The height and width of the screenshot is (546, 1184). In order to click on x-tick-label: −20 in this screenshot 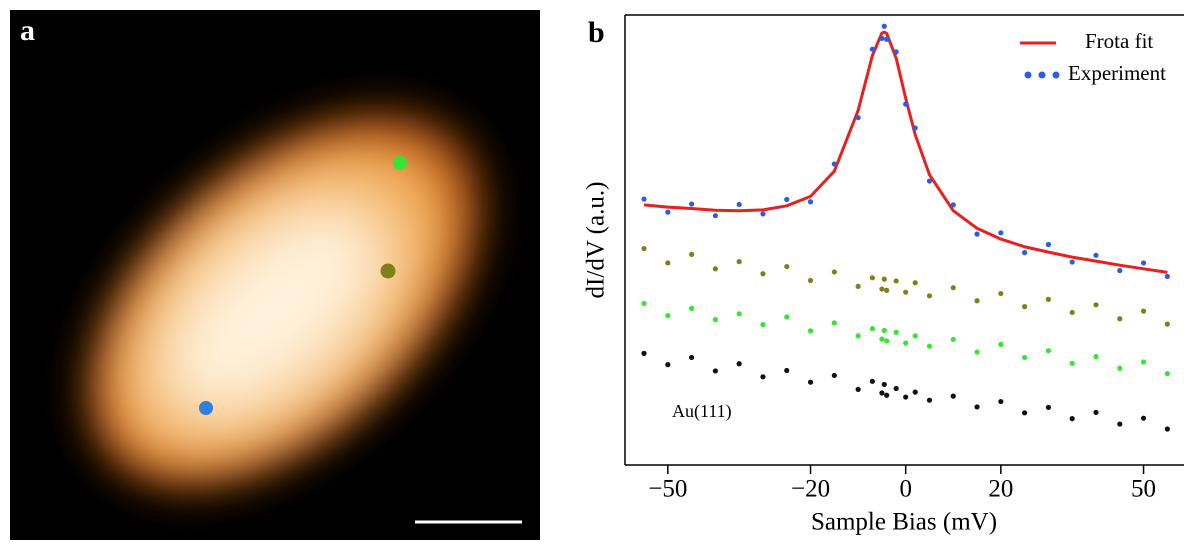, I will do `click(810, 489)`.